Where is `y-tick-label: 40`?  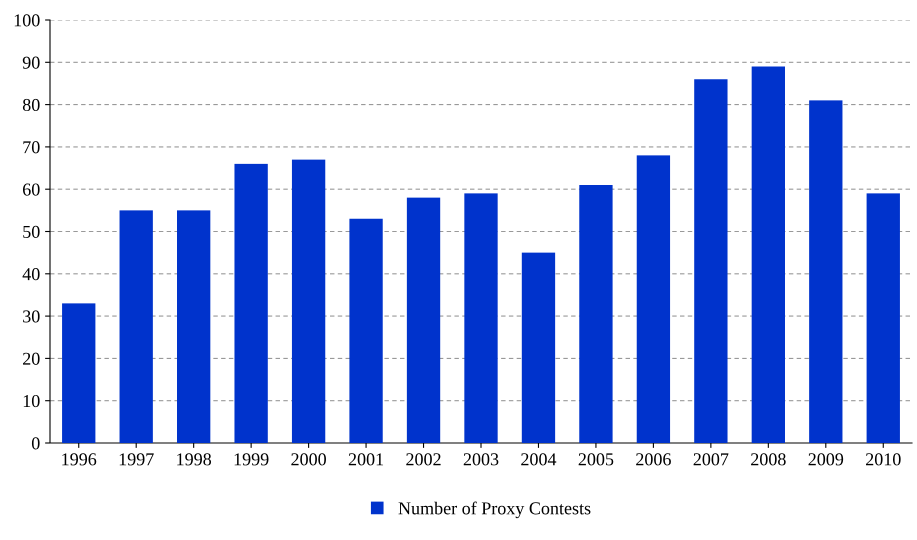
y-tick-label: 40 is located at coordinates (31, 274).